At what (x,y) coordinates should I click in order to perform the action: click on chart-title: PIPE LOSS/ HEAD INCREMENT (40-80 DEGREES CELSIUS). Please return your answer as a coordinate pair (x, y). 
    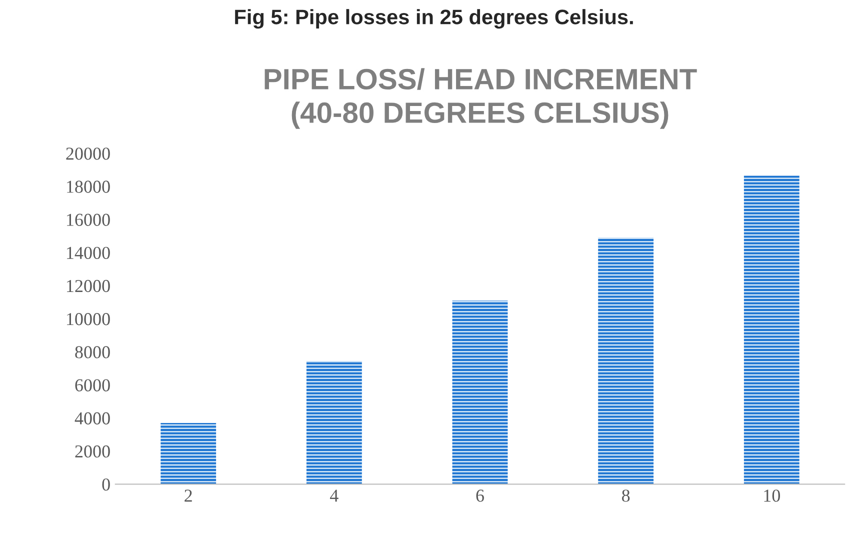
    Looking at the image, I should click on (480, 98).